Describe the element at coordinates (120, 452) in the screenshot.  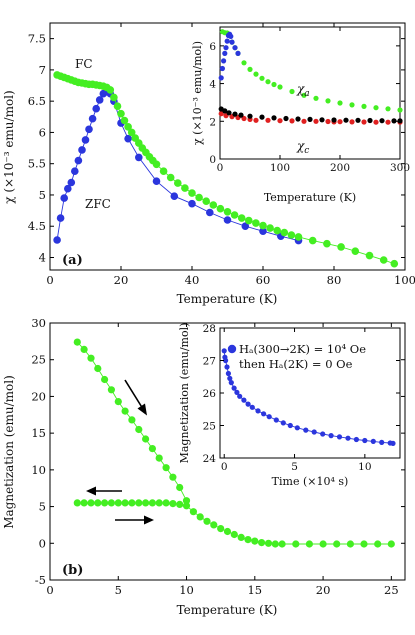
I see `direction-arrows` at that location.